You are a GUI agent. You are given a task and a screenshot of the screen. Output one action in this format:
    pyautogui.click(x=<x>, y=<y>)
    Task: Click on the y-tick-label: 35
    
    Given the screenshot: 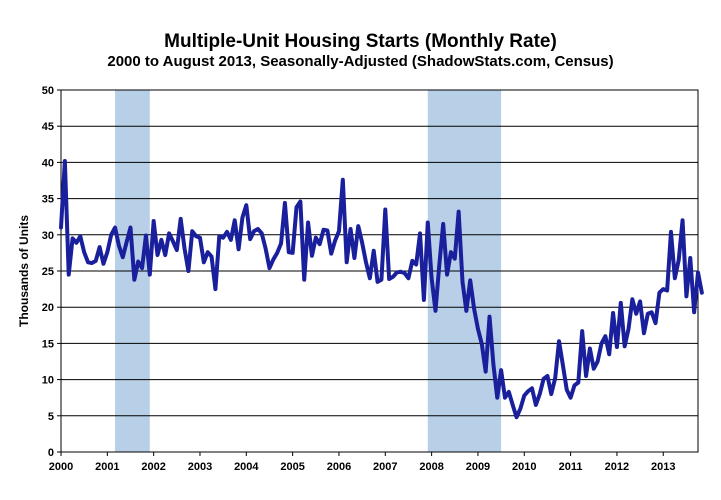 What is the action you would take?
    pyautogui.click(x=48, y=200)
    